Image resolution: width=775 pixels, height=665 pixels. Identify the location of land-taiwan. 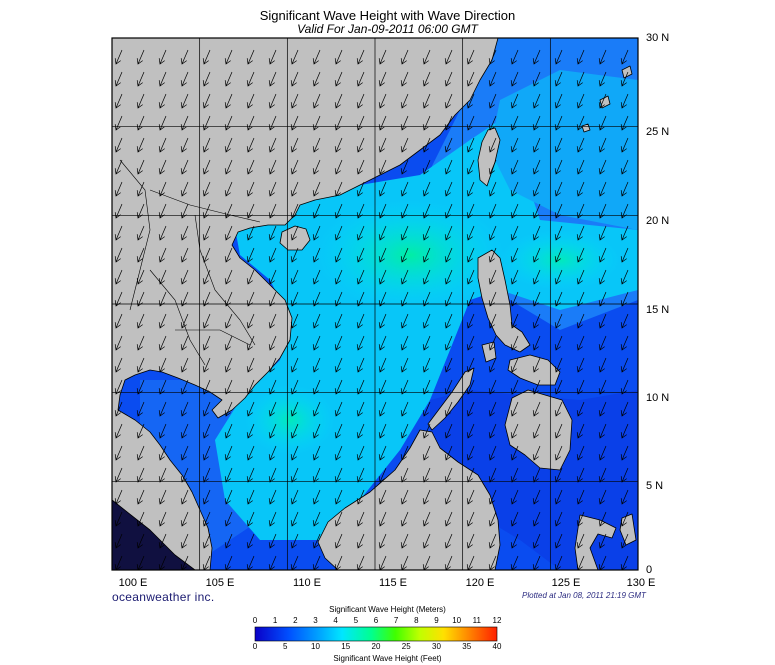
(489, 157).